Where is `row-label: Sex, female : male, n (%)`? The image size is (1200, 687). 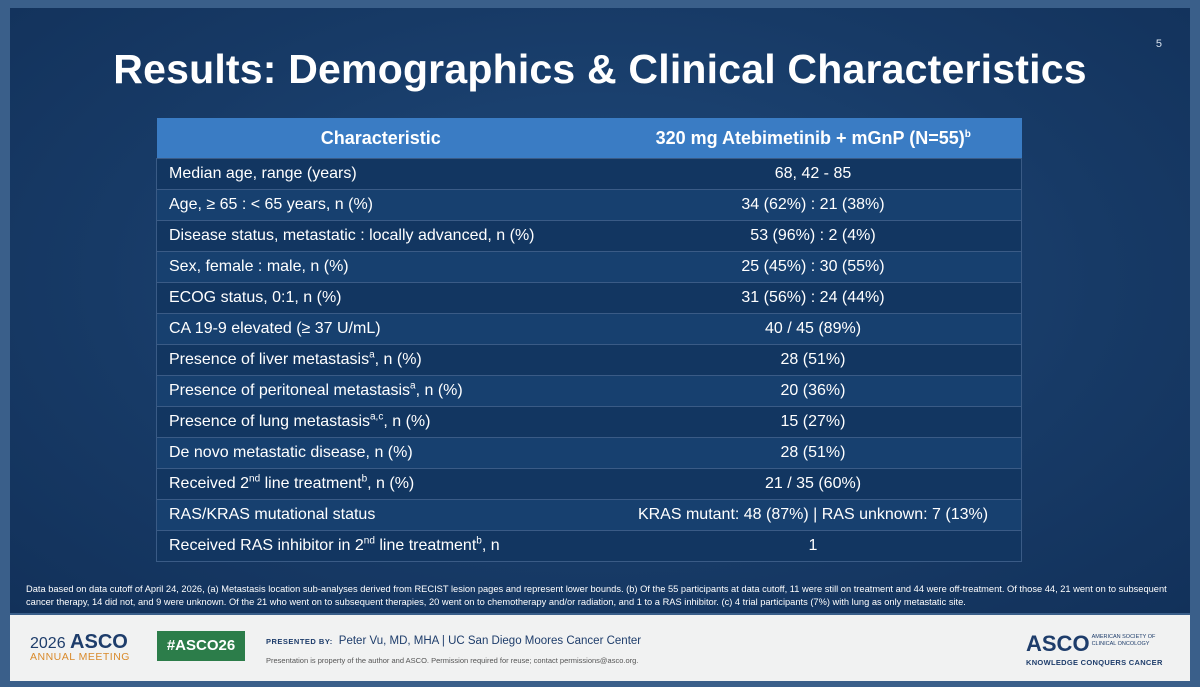
row-label: Sex, female : male, n (%) is located at coordinates (380, 267).